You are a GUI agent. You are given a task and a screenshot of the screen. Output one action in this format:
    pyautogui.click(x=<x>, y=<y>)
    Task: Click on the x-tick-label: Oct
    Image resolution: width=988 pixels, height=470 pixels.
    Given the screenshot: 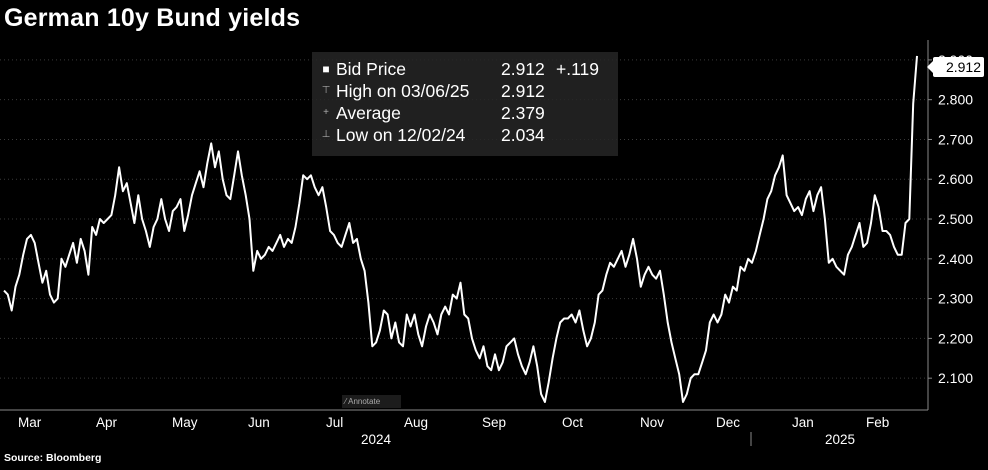 What is the action you would take?
    pyautogui.click(x=572, y=422)
    